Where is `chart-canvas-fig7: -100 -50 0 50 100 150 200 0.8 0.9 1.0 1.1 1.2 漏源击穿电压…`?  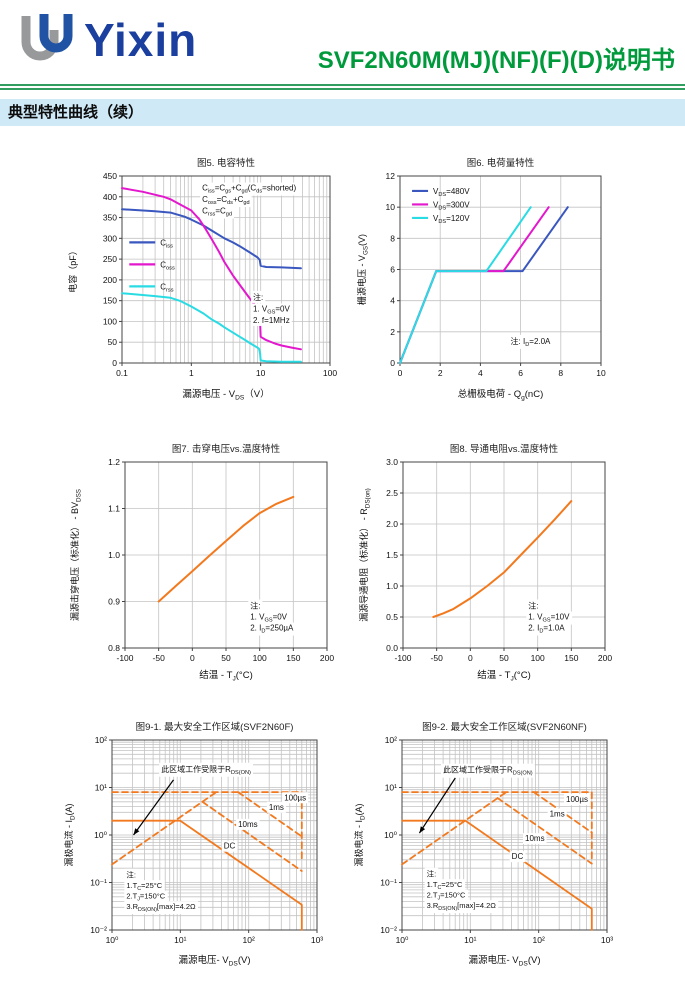
chart-canvas-fig7: -100 -50 0 50 100 150 200 0.8 0.9 1.0 1.1 1.2 漏源击穿电压… is located at coordinates (201, 562).